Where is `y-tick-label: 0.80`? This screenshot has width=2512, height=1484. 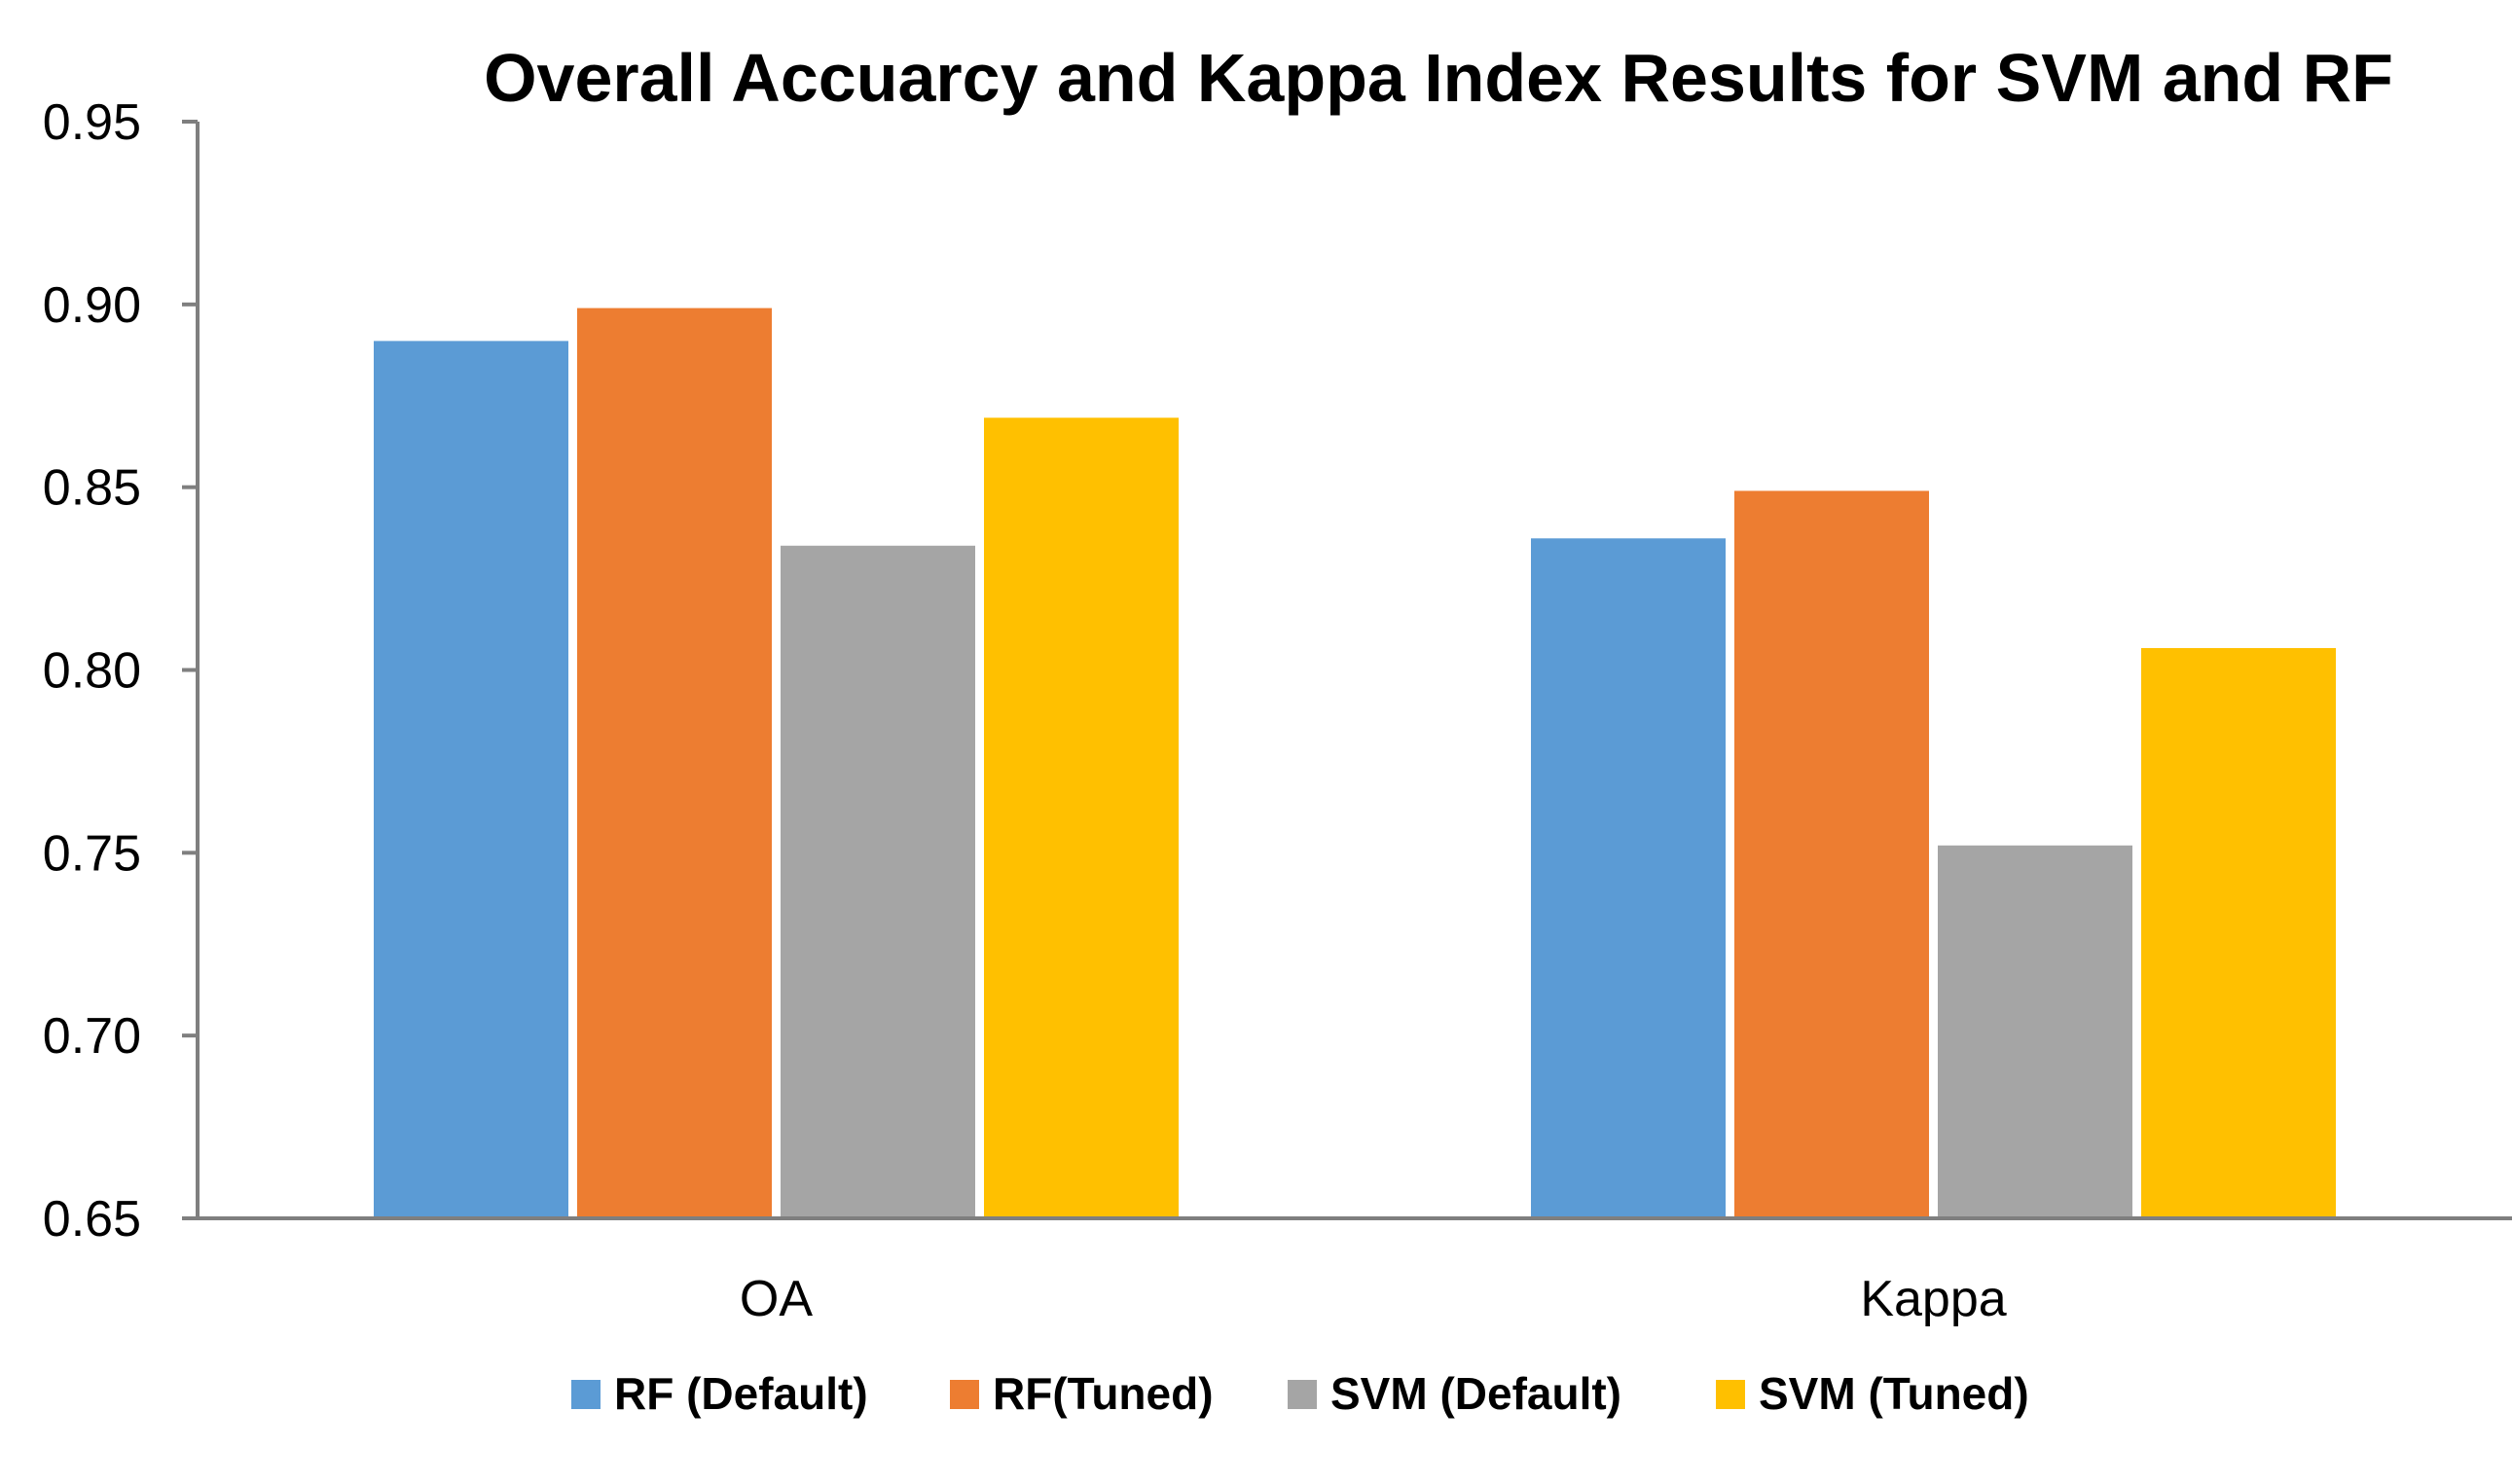 y-tick-label: 0.80 is located at coordinates (92, 671).